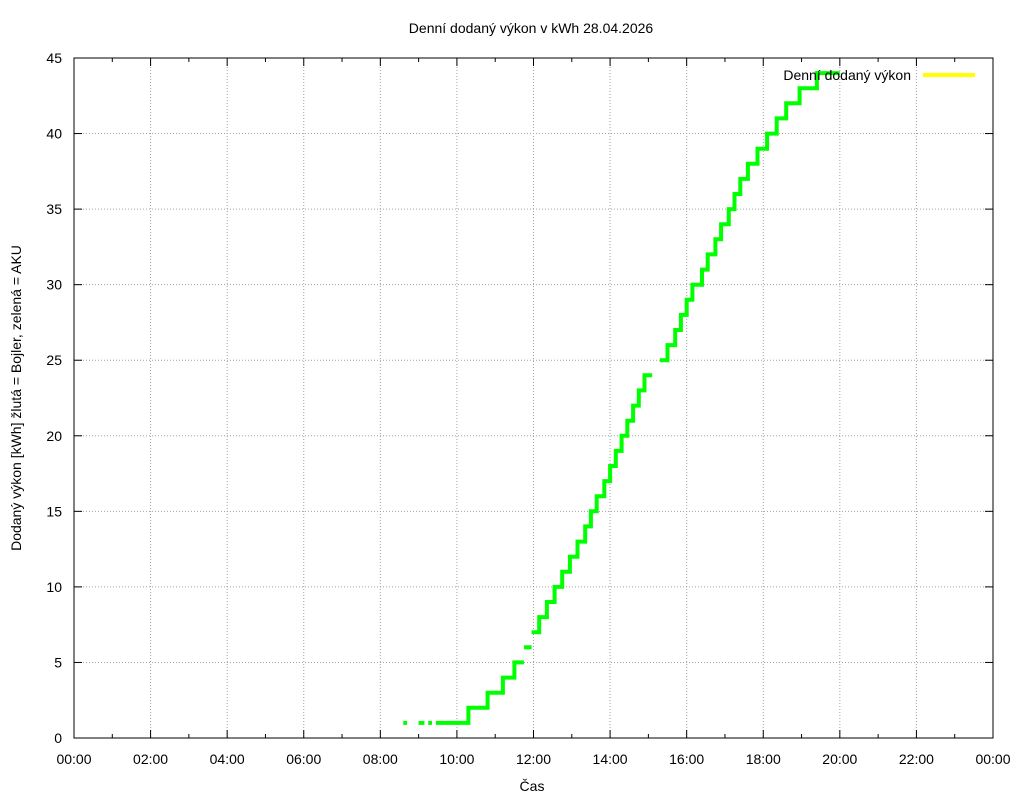 The width and height of the screenshot is (1024, 800). I want to click on x-tick-label: 14:00, so click(610, 759).